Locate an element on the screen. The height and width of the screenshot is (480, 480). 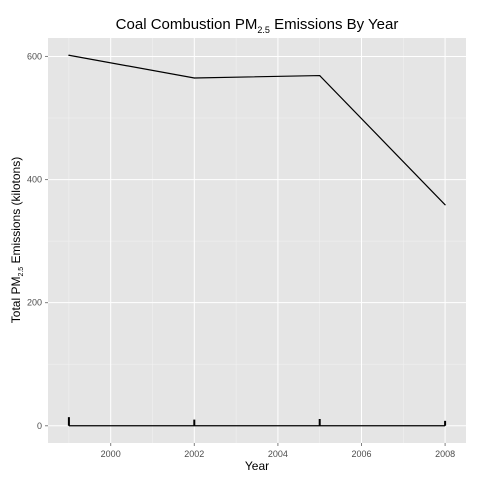
y-tick-label: 0 is located at coordinates (39, 426).